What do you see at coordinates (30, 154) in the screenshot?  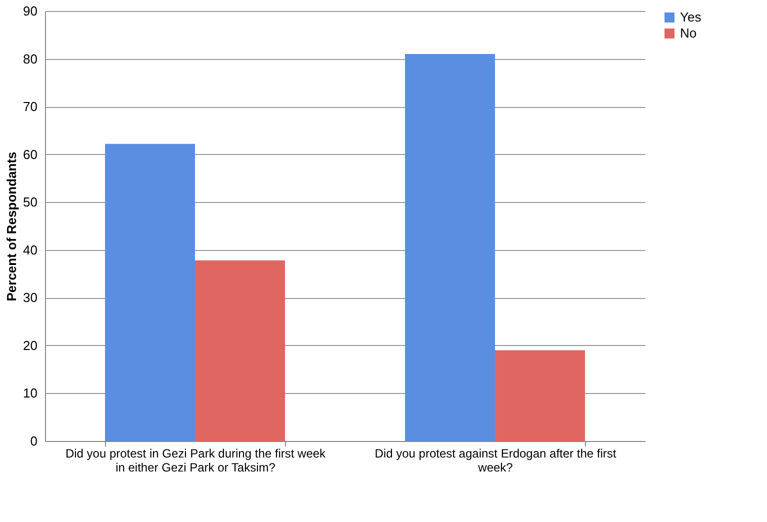 I see `y-tick-label: 60` at bounding box center [30, 154].